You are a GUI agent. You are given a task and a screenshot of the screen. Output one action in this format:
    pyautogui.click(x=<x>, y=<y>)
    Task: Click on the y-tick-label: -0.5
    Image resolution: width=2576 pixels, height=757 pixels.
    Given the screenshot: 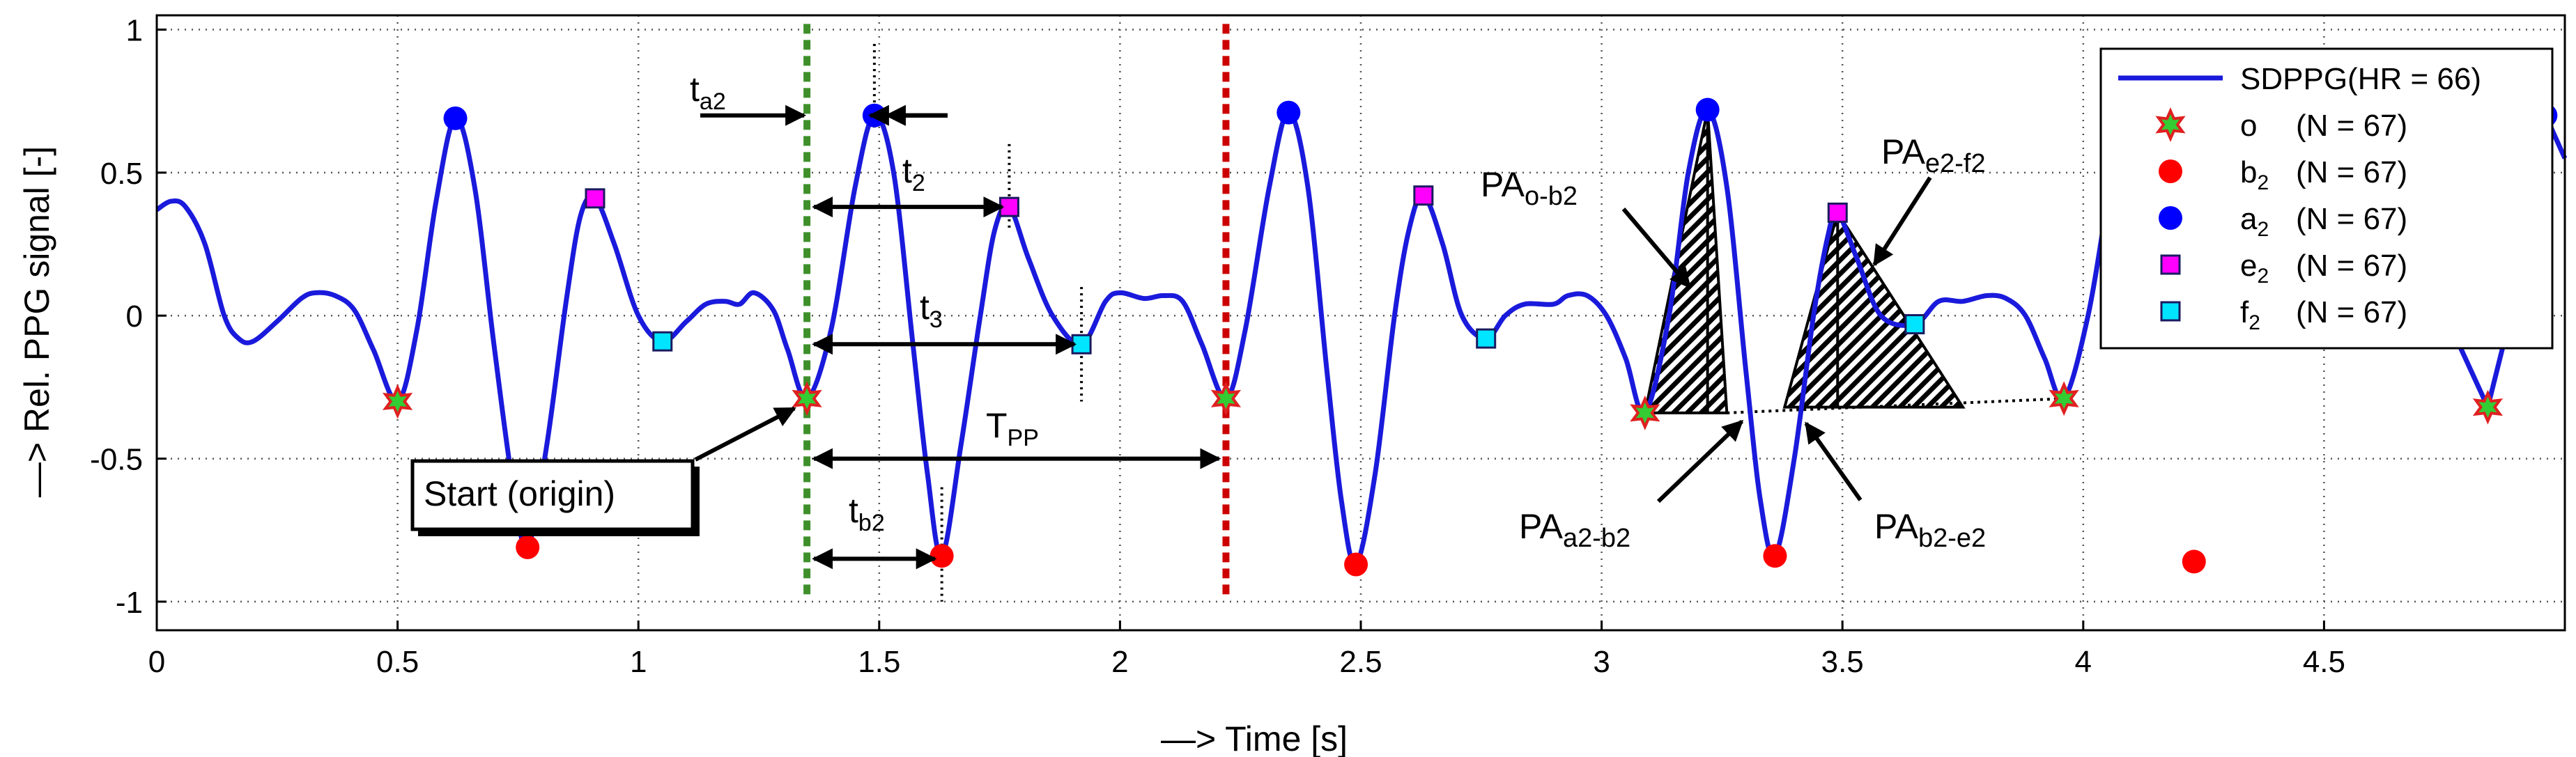 What is the action you would take?
    pyautogui.click(x=116, y=460)
    